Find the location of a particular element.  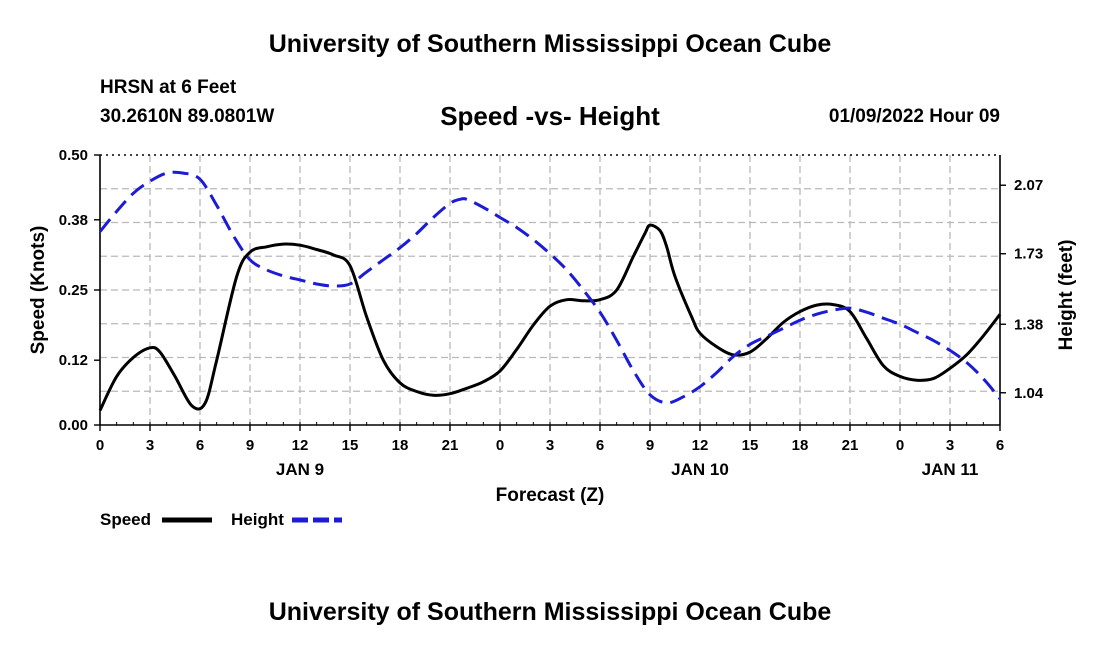

y-tick-label-right: 1.38 is located at coordinates (1028, 324).